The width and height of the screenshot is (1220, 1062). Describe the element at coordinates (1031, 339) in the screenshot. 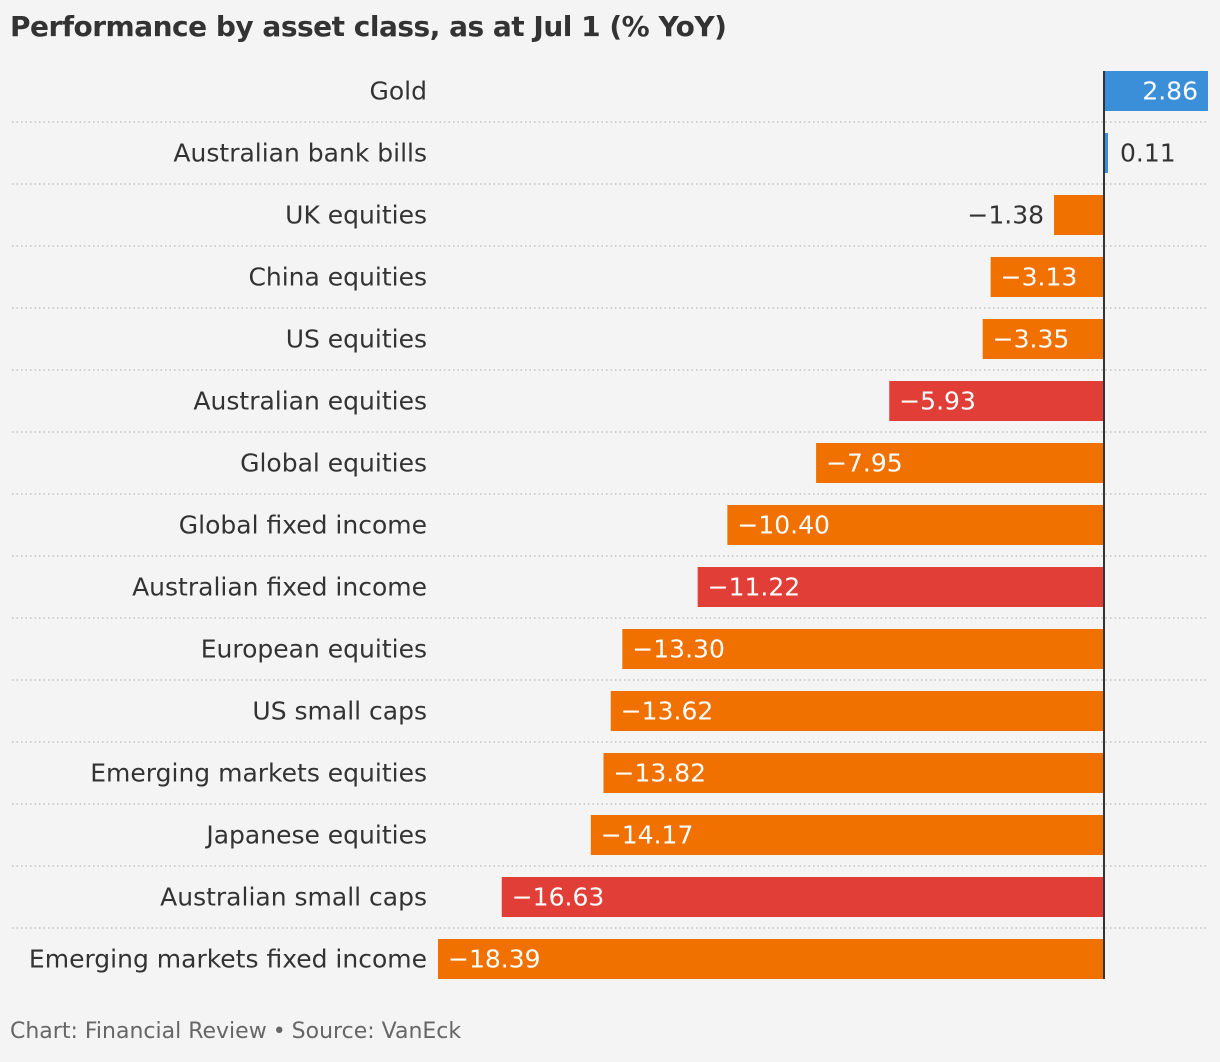

I see `value-label: −3.35` at that location.